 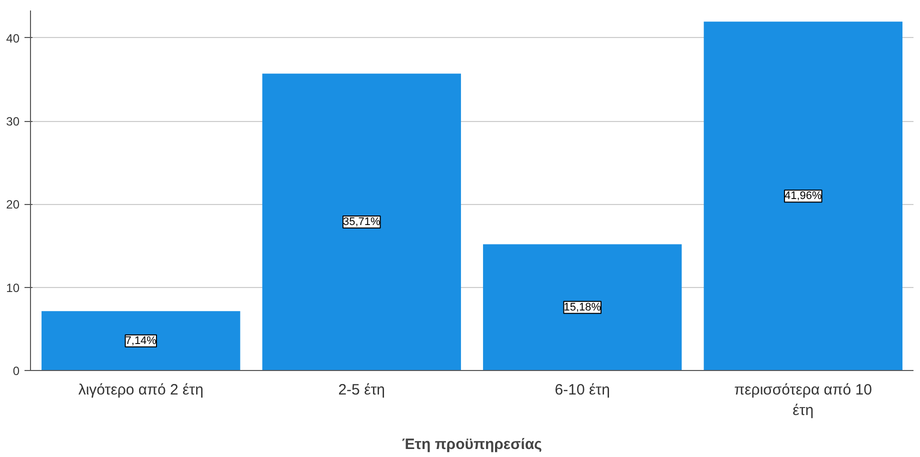 What do you see at coordinates (362, 390) in the screenshot?
I see `x-tick-label: 2-5 έτη` at bounding box center [362, 390].